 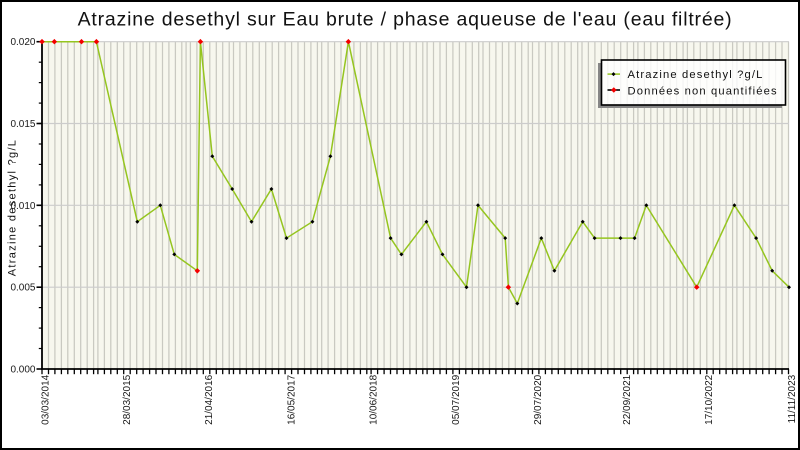 What do you see at coordinates (22, 124) in the screenshot?
I see `svg-text: 0.015` at bounding box center [22, 124].